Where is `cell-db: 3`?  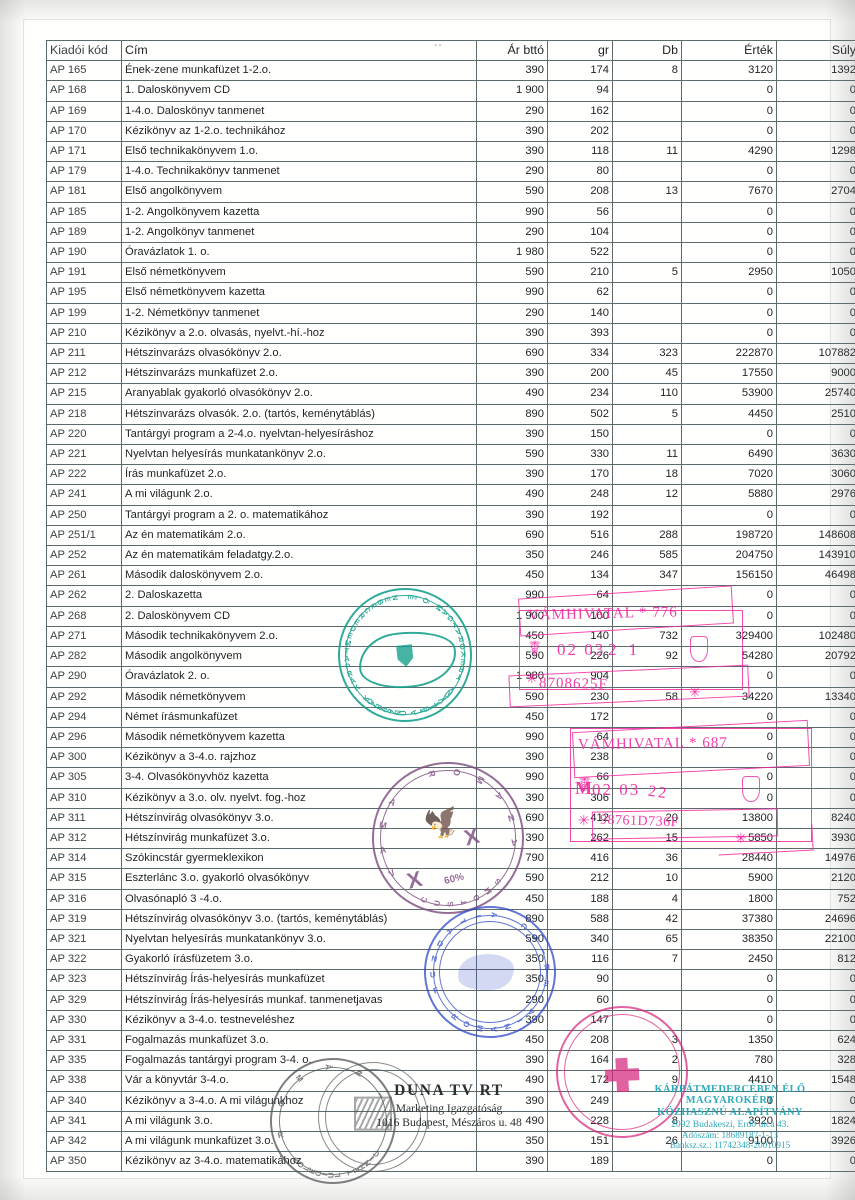
cell-db: 3 is located at coordinates (647, 1040).